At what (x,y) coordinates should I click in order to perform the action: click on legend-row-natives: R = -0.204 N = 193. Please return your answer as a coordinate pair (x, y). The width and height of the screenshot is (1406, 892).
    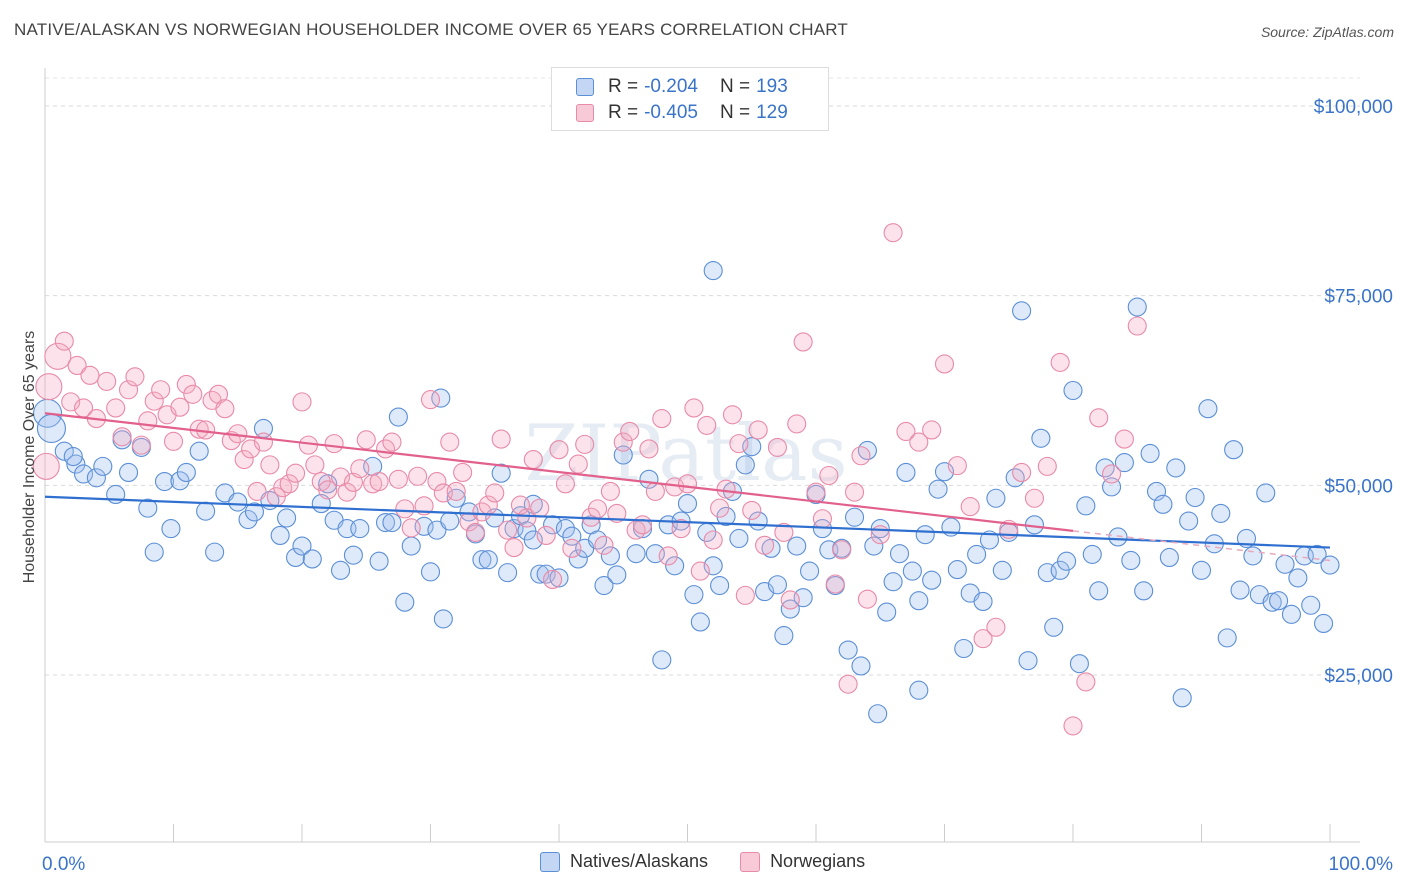
    Looking at the image, I should click on (682, 87).